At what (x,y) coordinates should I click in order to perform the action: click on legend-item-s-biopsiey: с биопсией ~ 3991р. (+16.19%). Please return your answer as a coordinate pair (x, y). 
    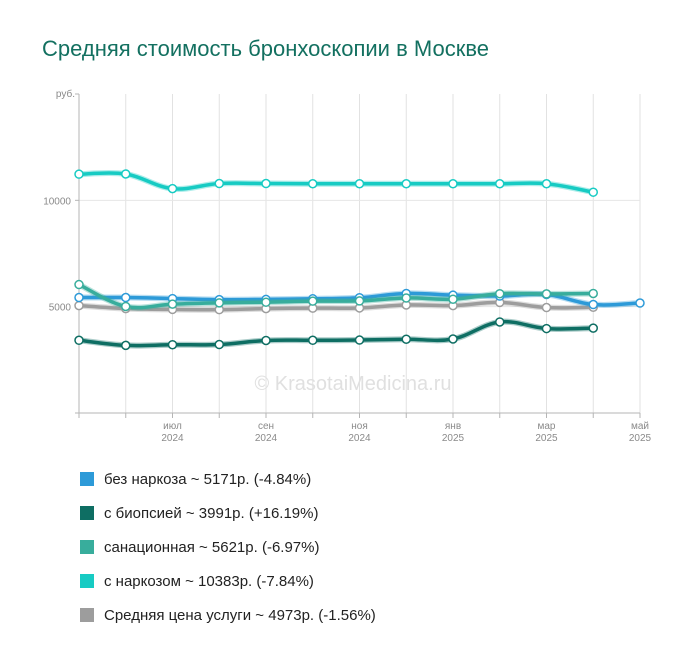
    Looking at the image, I should click on (228, 513).